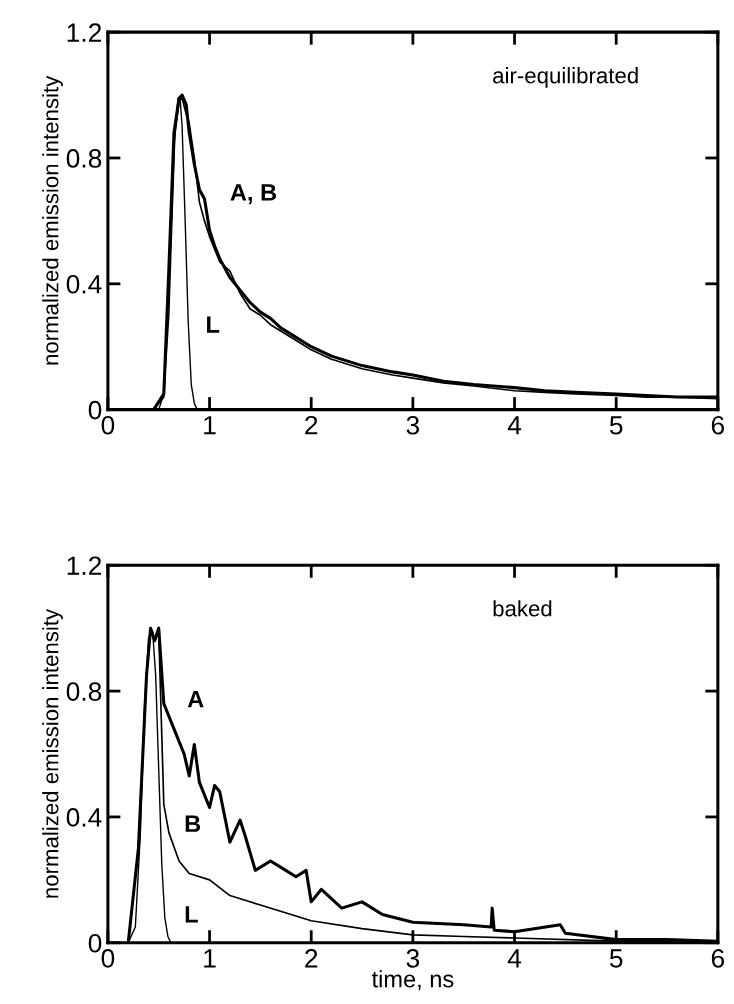 This screenshot has height=1004, width=734. Describe the element at coordinates (412, 980) in the screenshot. I see `x-axis-title: time, ns` at that location.